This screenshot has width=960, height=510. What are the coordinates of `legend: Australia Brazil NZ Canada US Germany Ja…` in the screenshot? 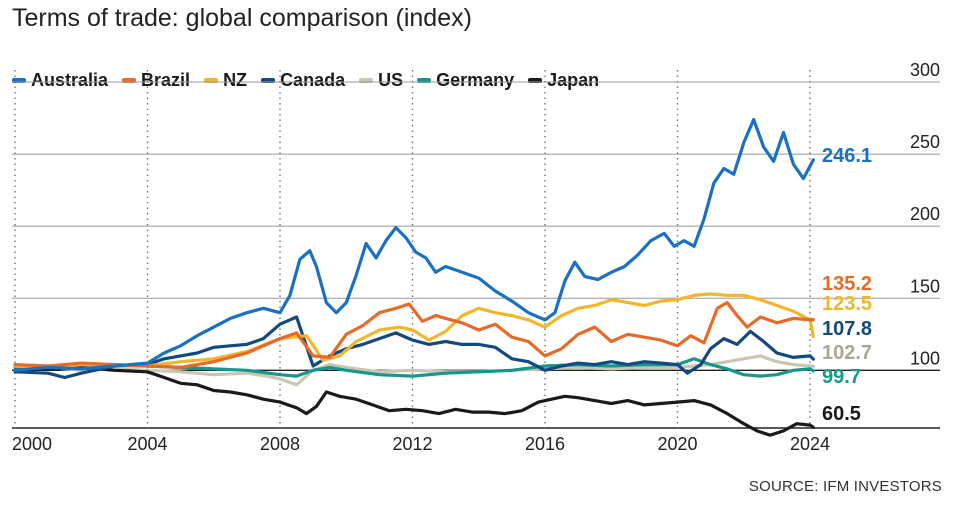 It's located at (305, 80).